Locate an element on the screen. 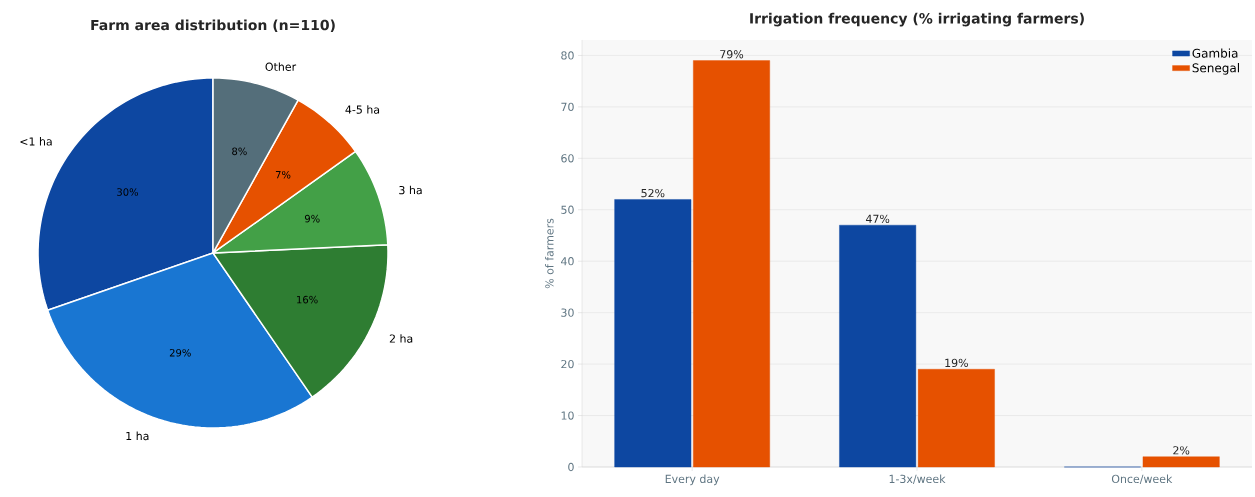 This screenshot has height=497, width=1255. data-label: 29% is located at coordinates (180, 352).